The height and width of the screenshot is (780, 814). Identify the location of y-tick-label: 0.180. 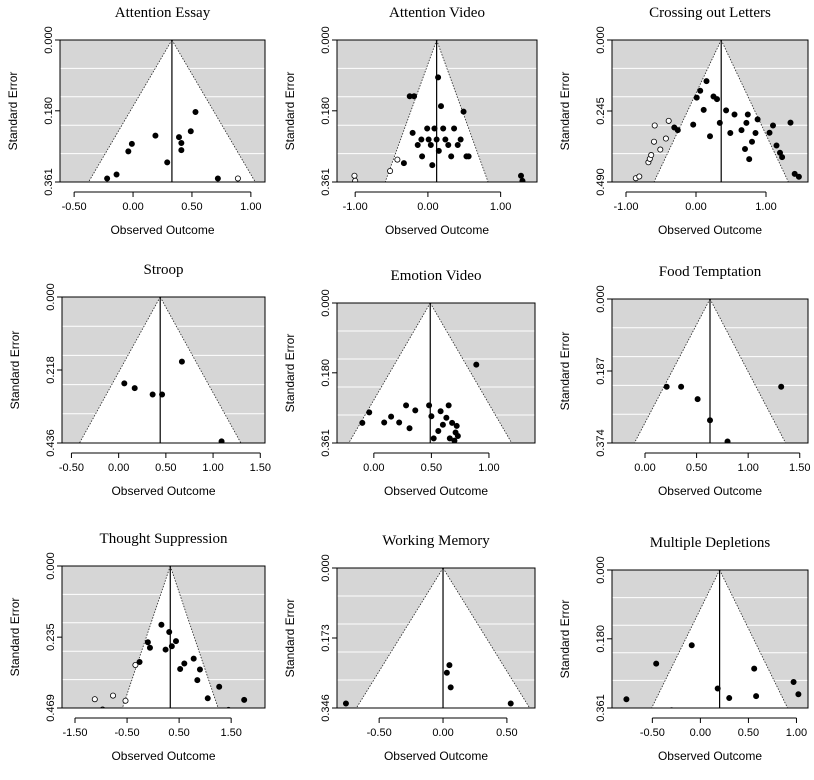
(49, 111).